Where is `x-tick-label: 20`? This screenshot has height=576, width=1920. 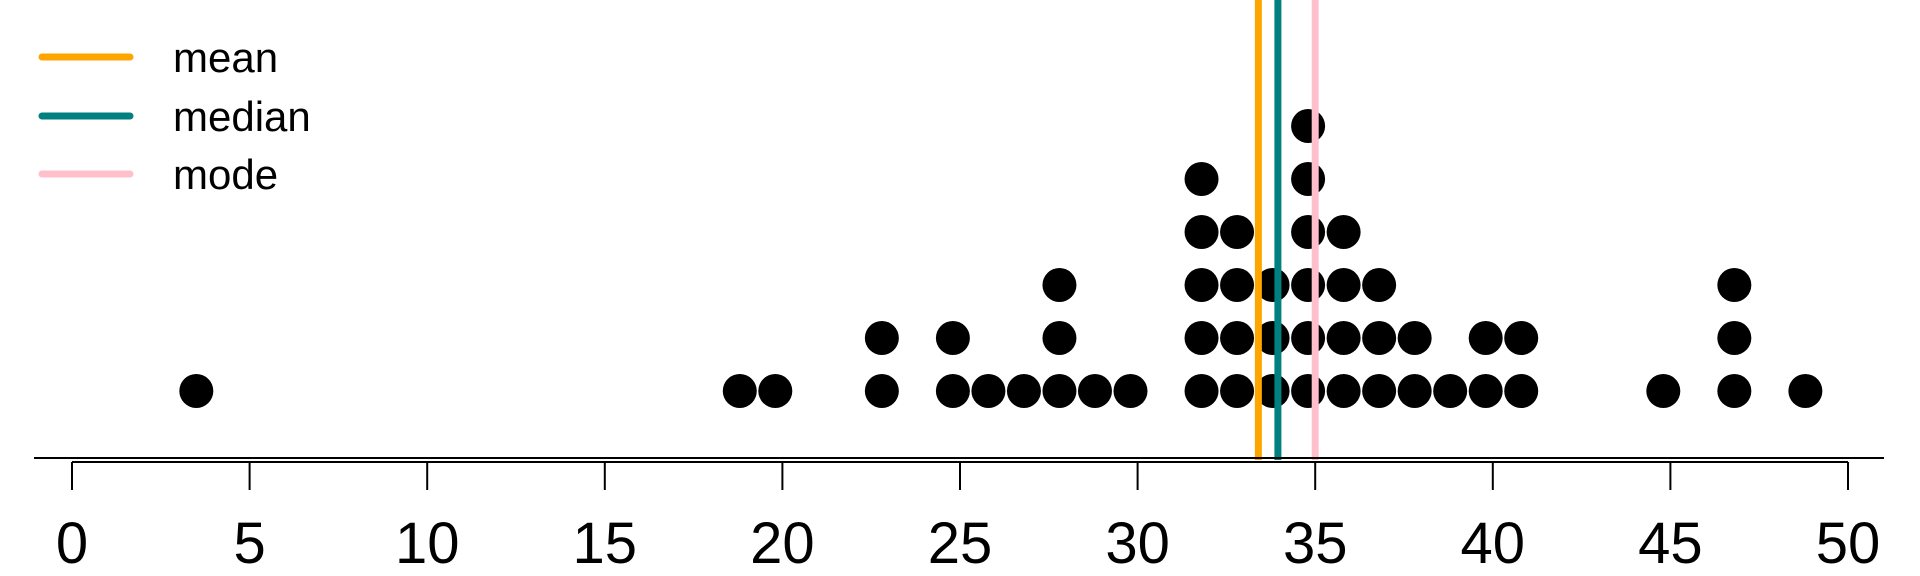 x-tick-label: 20 is located at coordinates (782, 543).